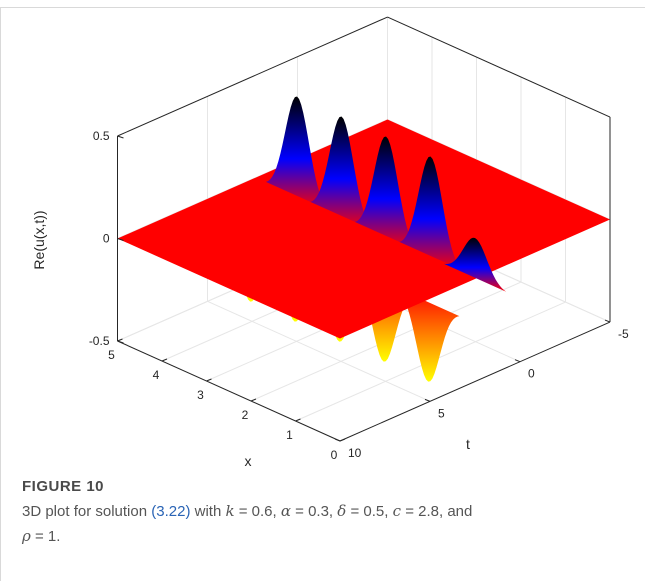 Image resolution: width=645 pixels, height=581 pixels. Describe the element at coordinates (342, 511) in the screenshot. I see `param-delta-symbol: δ` at that location.